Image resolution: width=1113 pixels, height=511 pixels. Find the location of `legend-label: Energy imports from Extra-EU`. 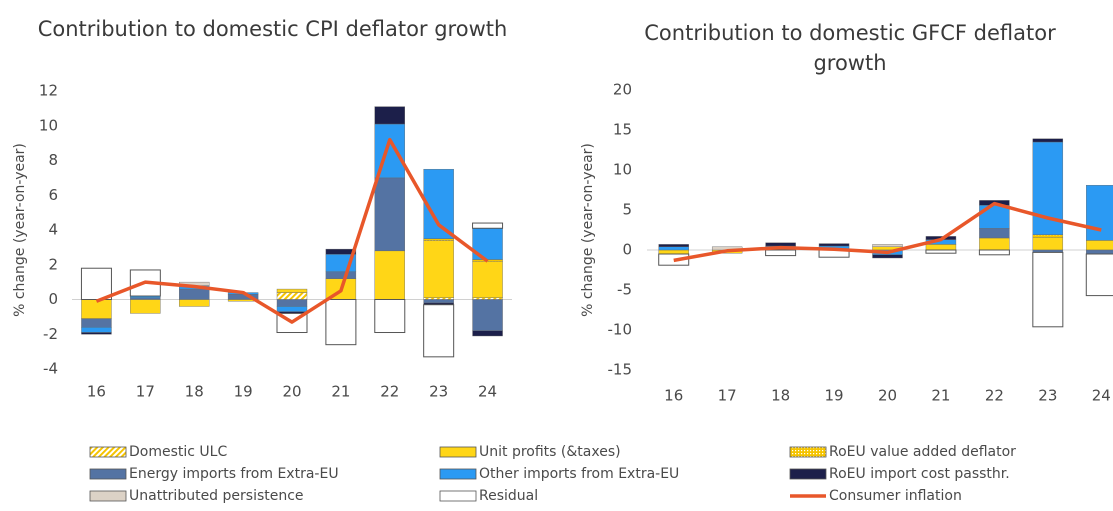

legend-label: Energy imports from Extra-EU is located at coordinates (234, 474).